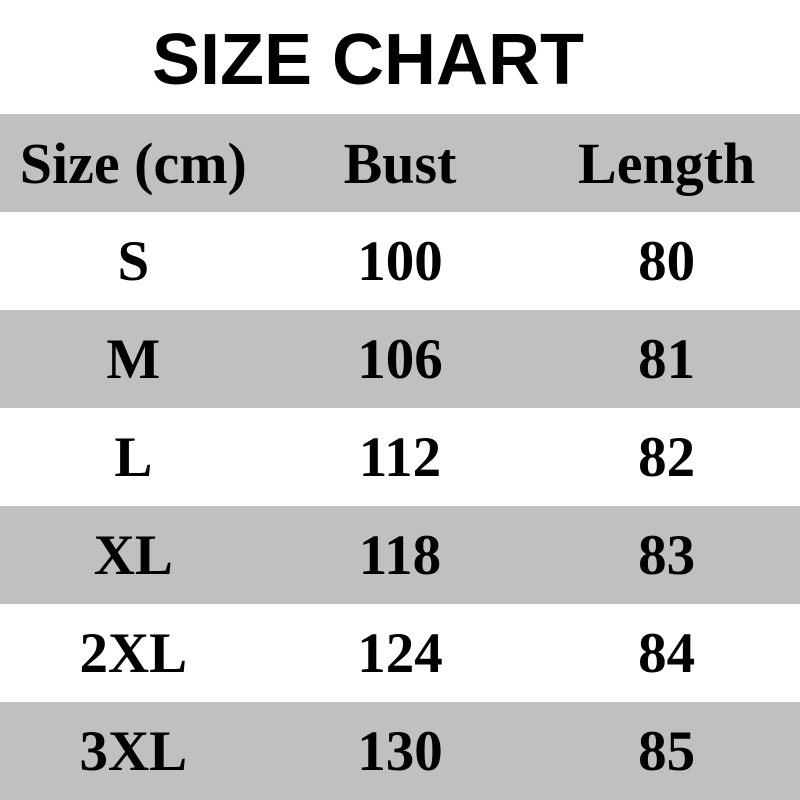 The width and height of the screenshot is (800, 800). What do you see at coordinates (133, 261) in the screenshot?
I see `cell-size: S` at bounding box center [133, 261].